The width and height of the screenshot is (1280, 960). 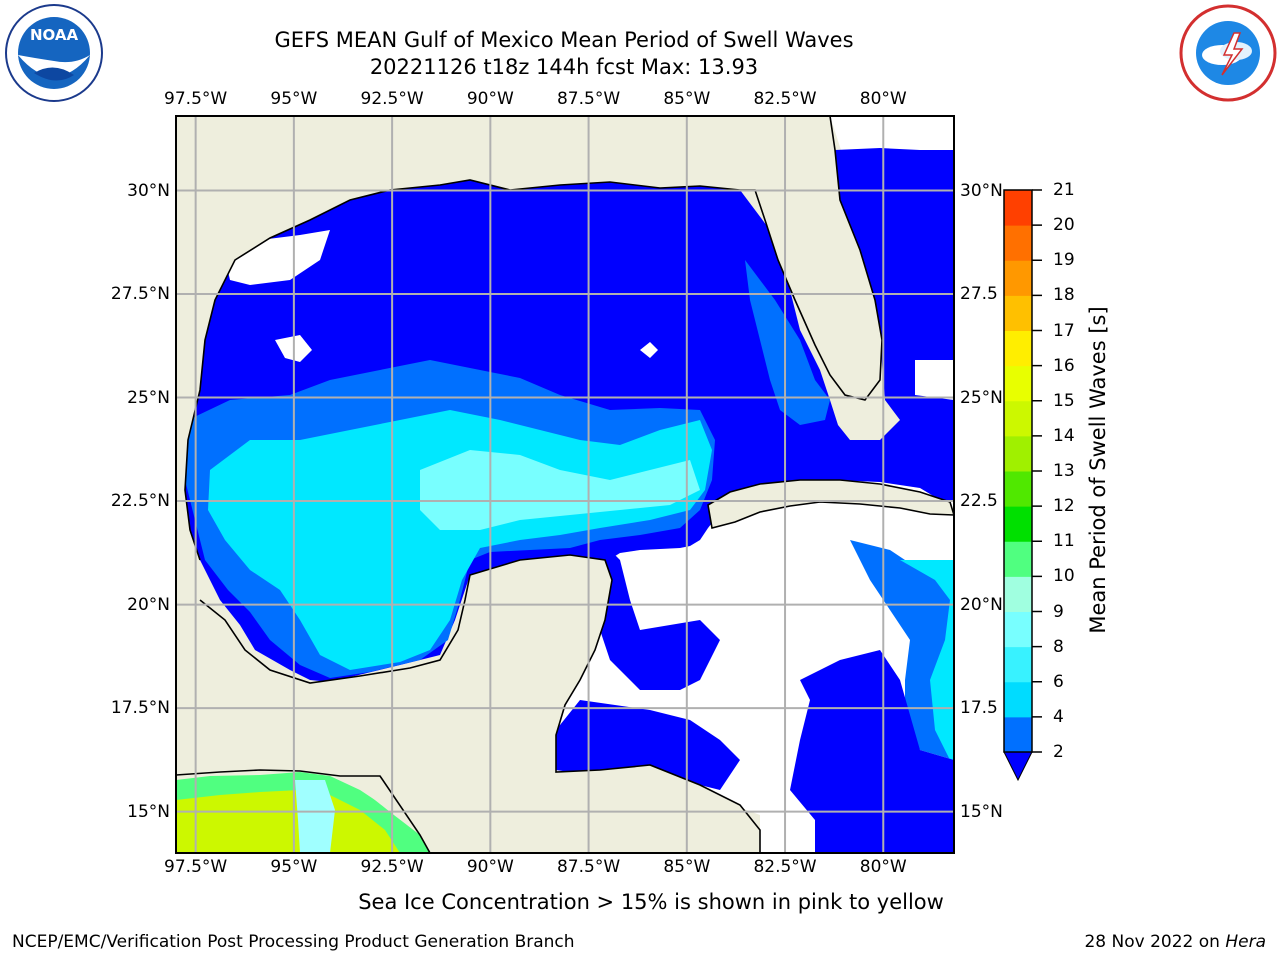 What do you see at coordinates (1058, 752) in the screenshot?
I see `colorbar-tick-label: 2` at bounding box center [1058, 752].